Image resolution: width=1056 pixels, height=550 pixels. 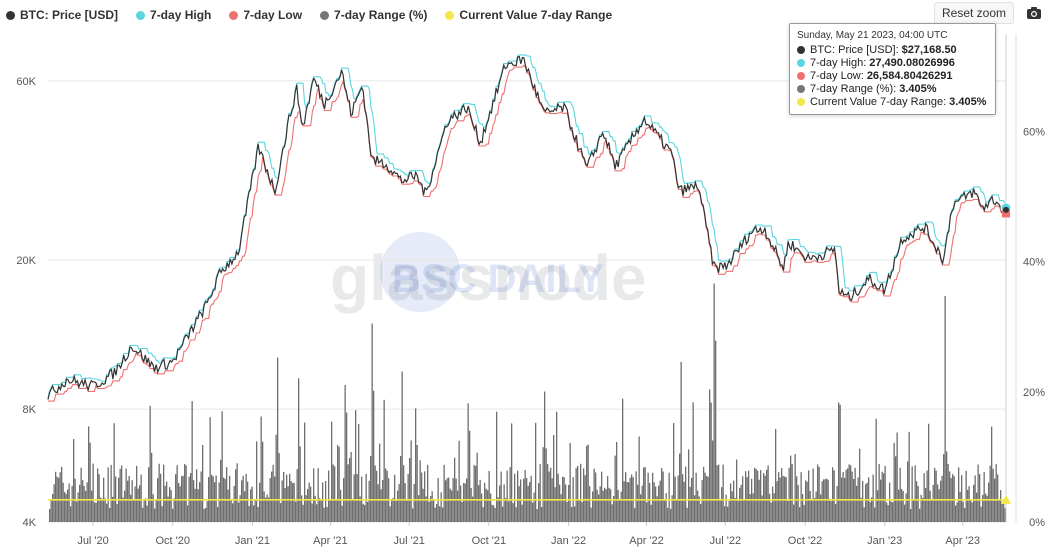 I want to click on legend-item-current-range: Current Value 7-day Range, so click(x=528, y=15).